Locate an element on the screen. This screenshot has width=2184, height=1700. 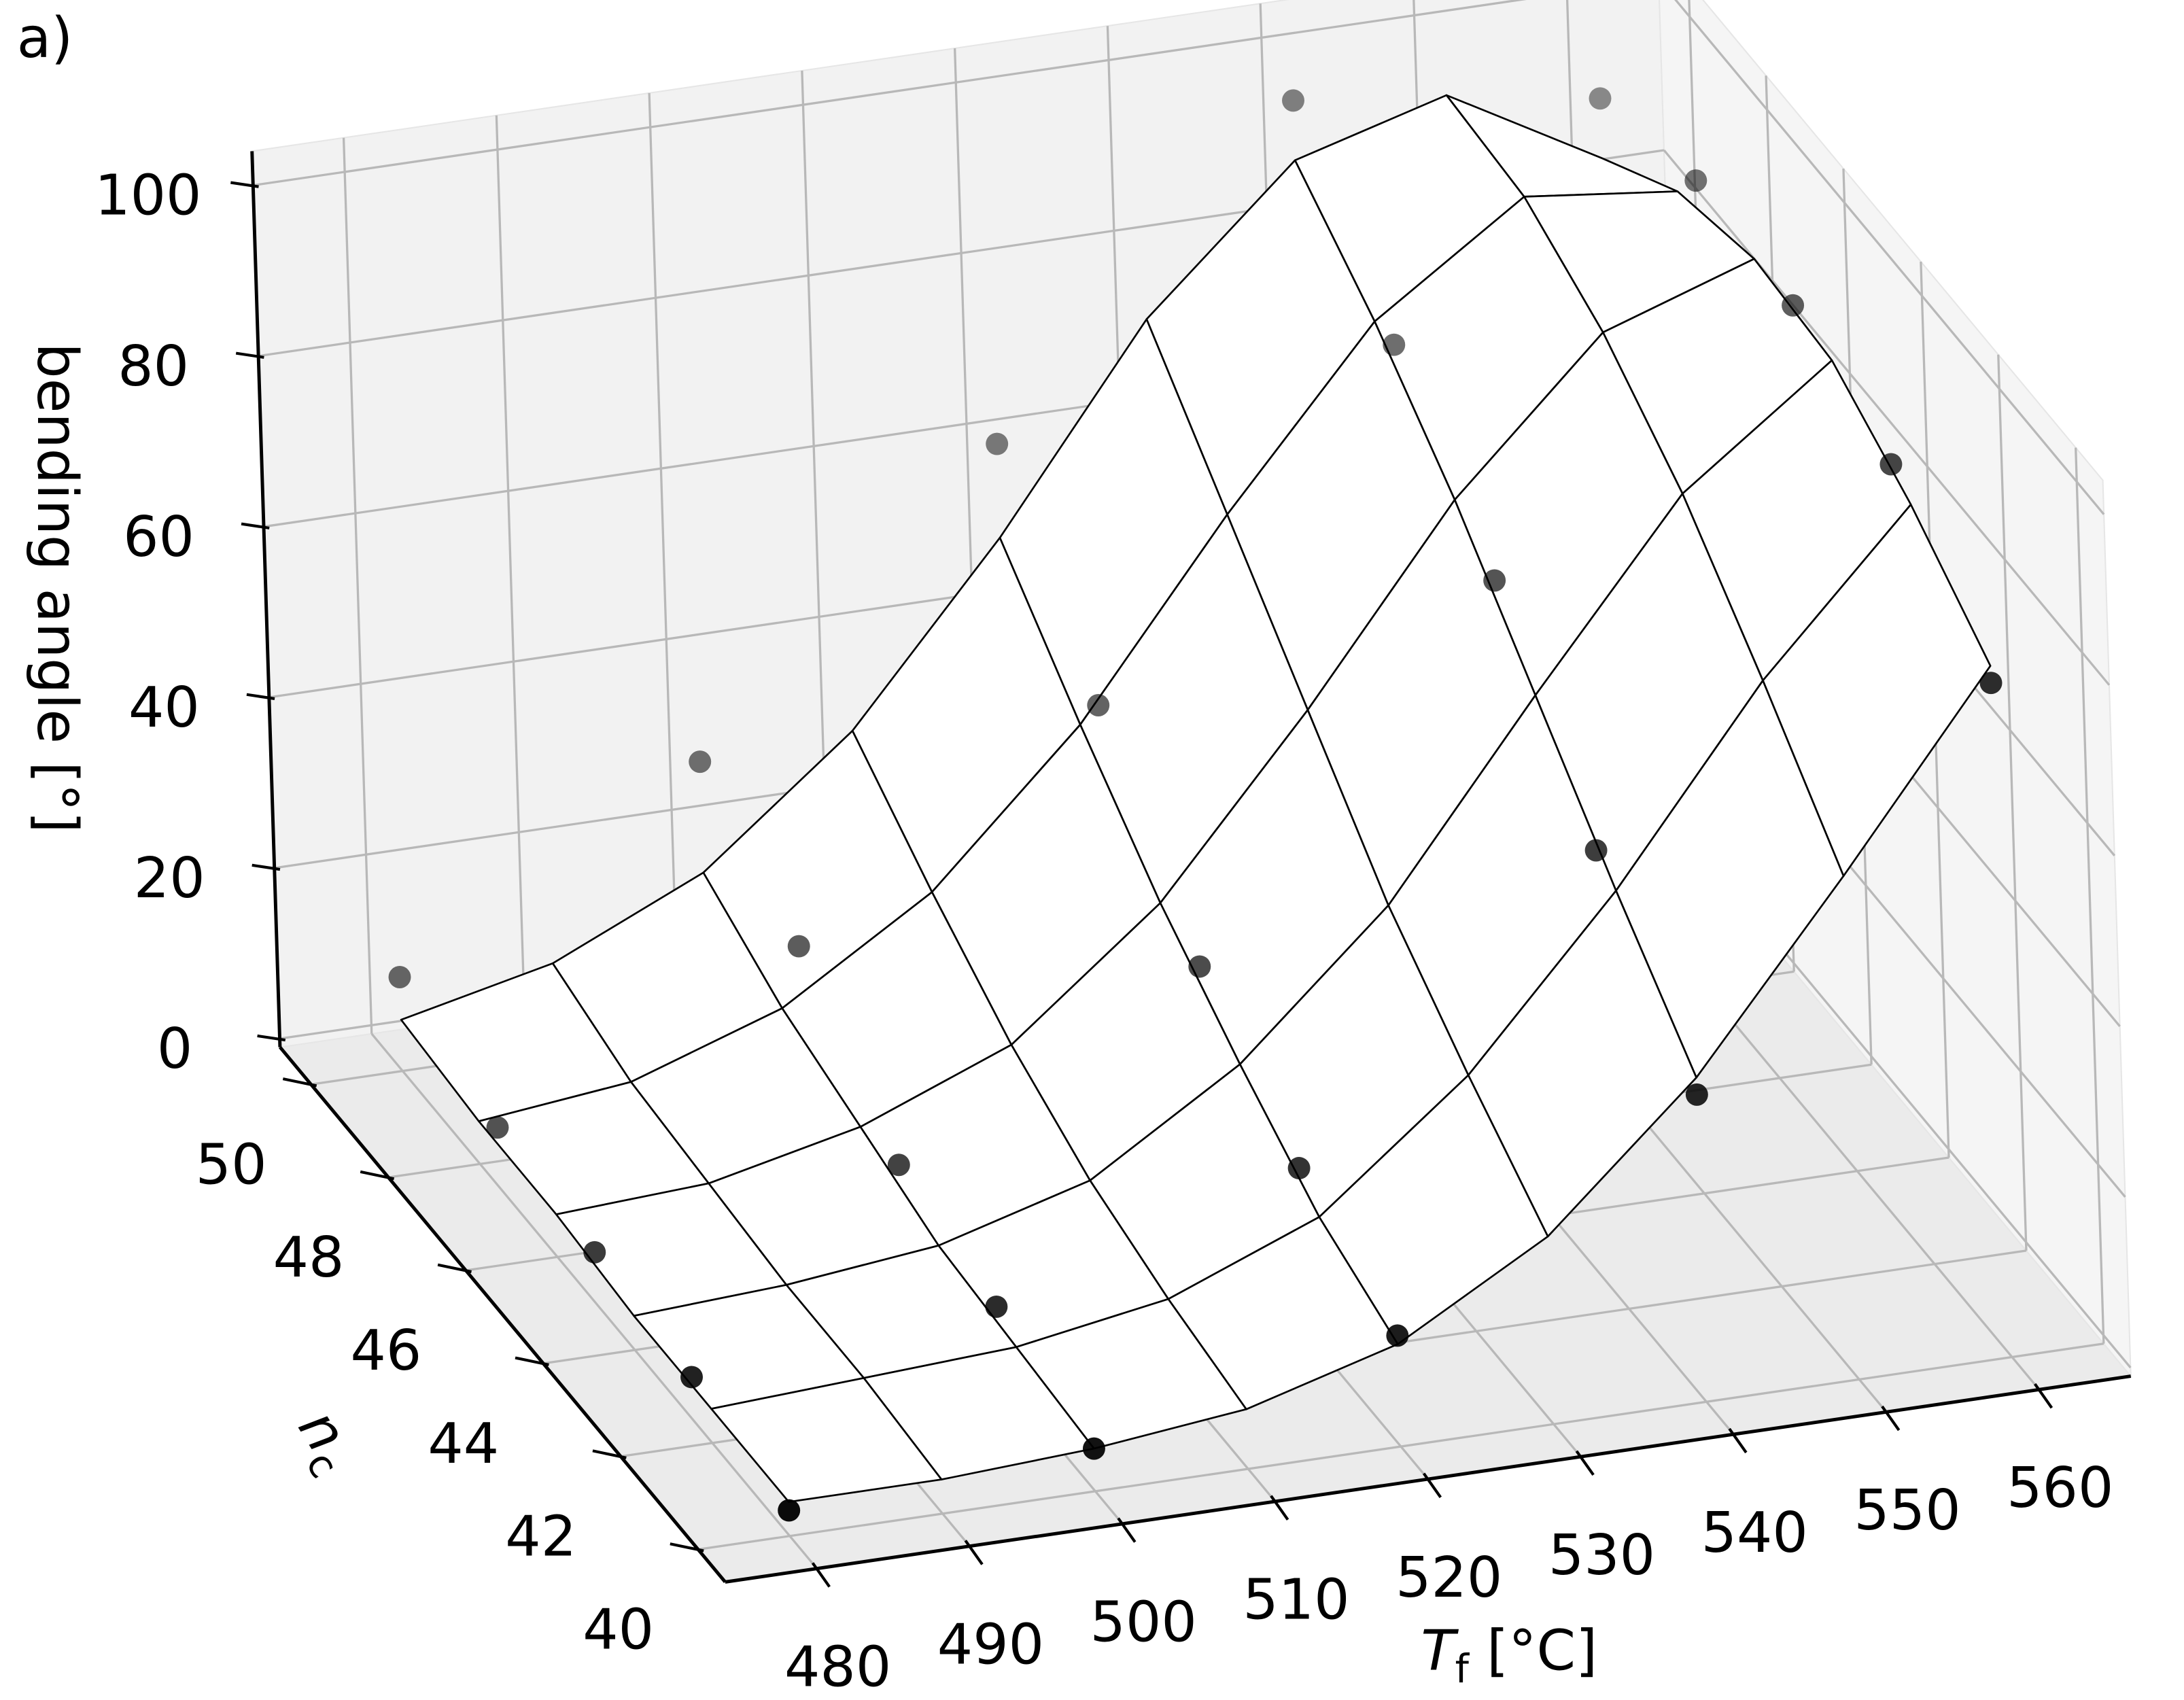
x-tick-label: 480 is located at coordinates (838, 1667).